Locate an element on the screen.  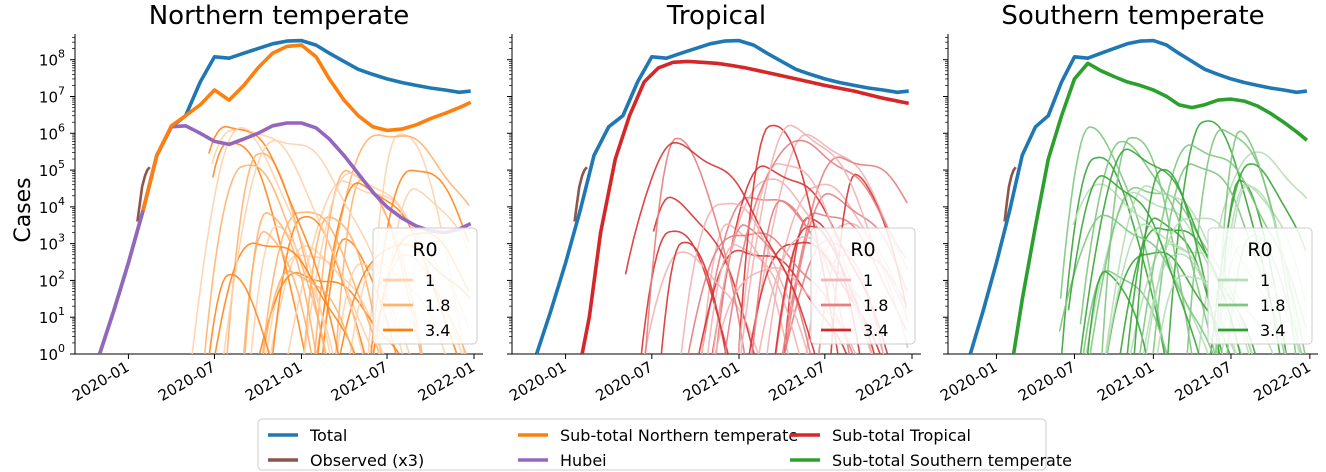
legend-label: Hubei is located at coordinates (583, 460).